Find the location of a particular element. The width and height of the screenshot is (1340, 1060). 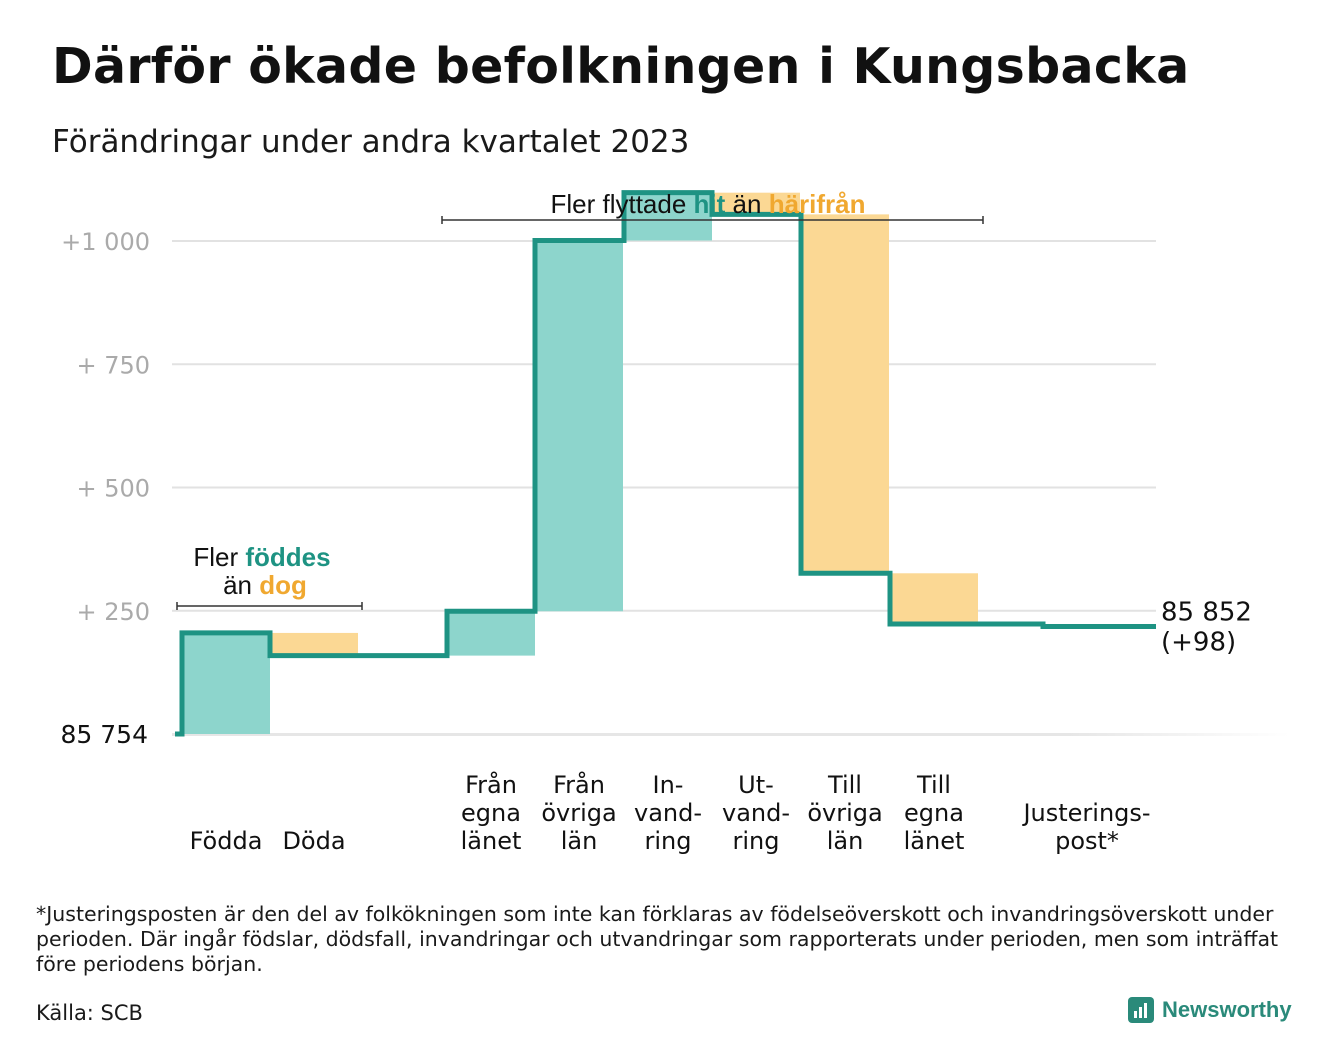

x-tick-label: Justerings- is located at coordinates (1085, 813).